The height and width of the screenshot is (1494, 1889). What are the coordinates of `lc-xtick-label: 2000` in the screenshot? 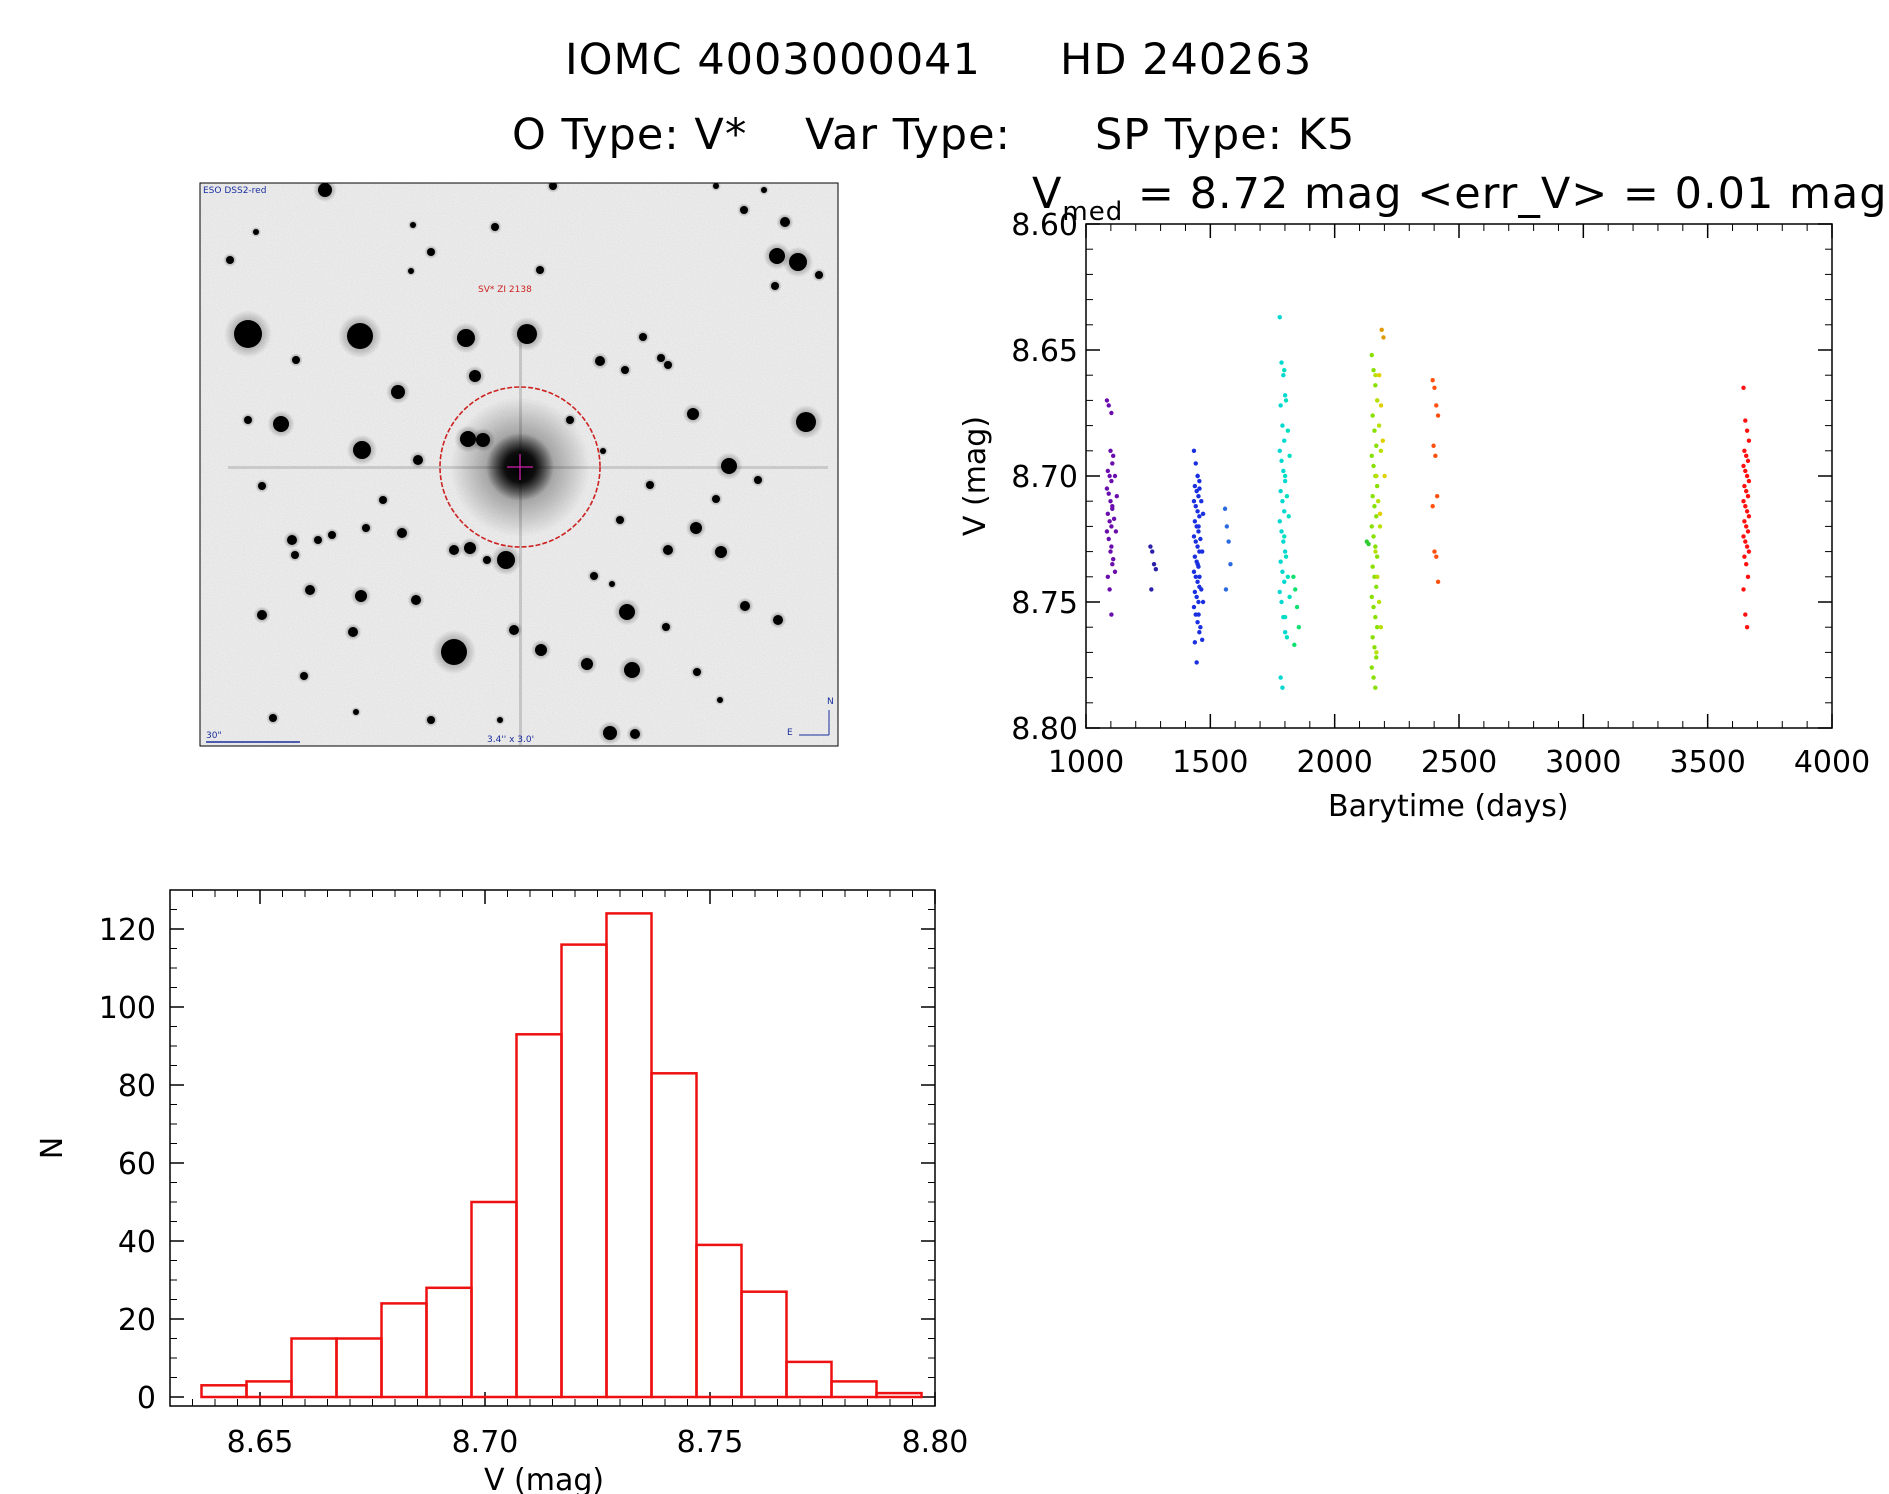 It's located at (1334, 762).